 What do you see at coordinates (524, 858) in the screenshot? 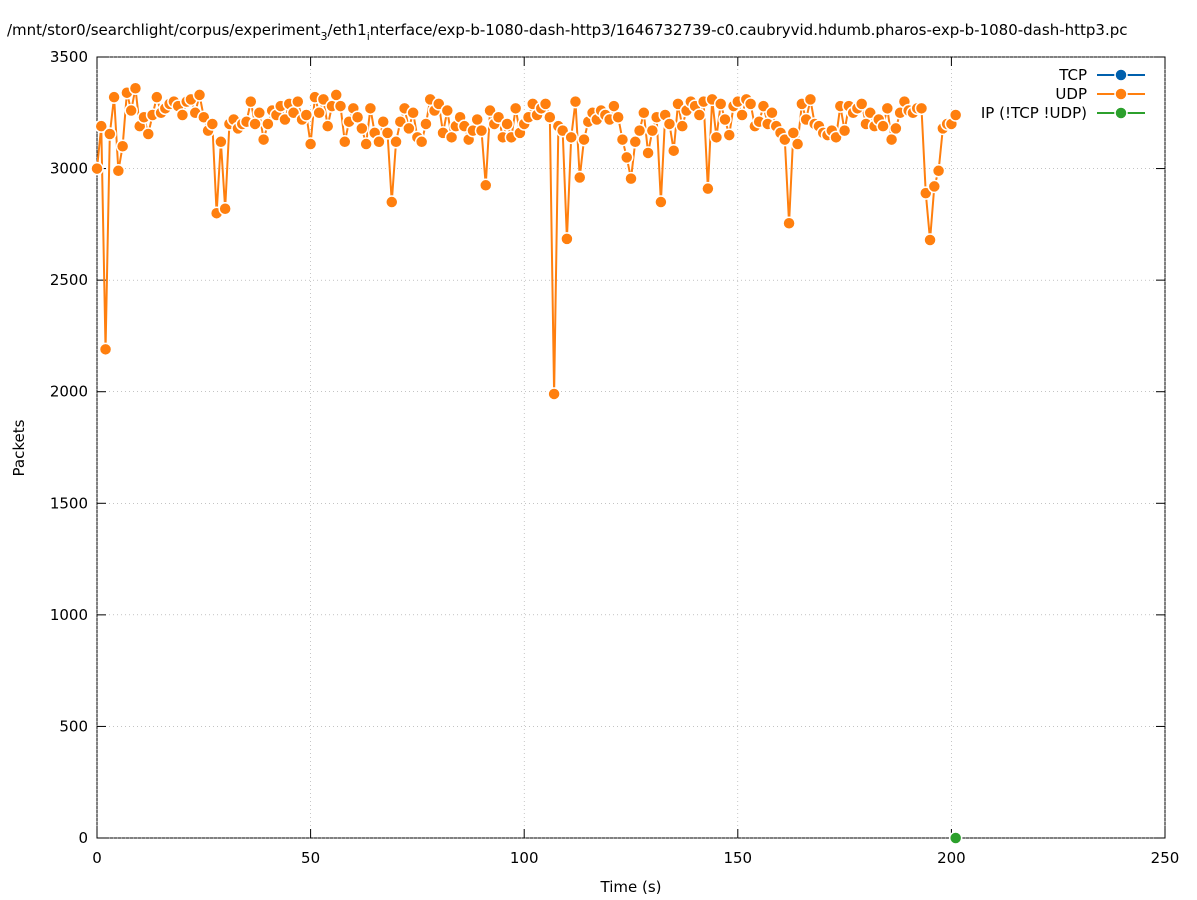
I see `x-tick-label: 100` at bounding box center [524, 858].